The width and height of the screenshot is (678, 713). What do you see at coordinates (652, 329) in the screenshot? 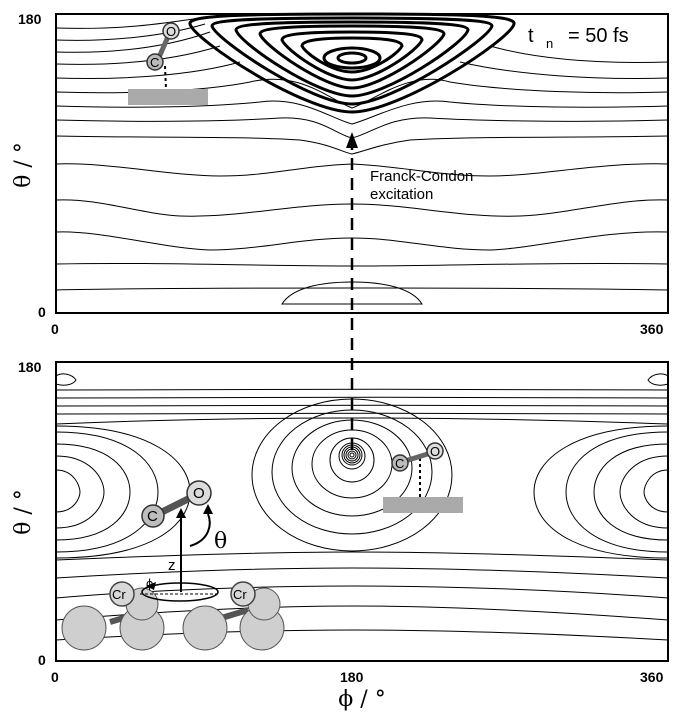
I see `top-x-tick-360: 360` at bounding box center [652, 329].